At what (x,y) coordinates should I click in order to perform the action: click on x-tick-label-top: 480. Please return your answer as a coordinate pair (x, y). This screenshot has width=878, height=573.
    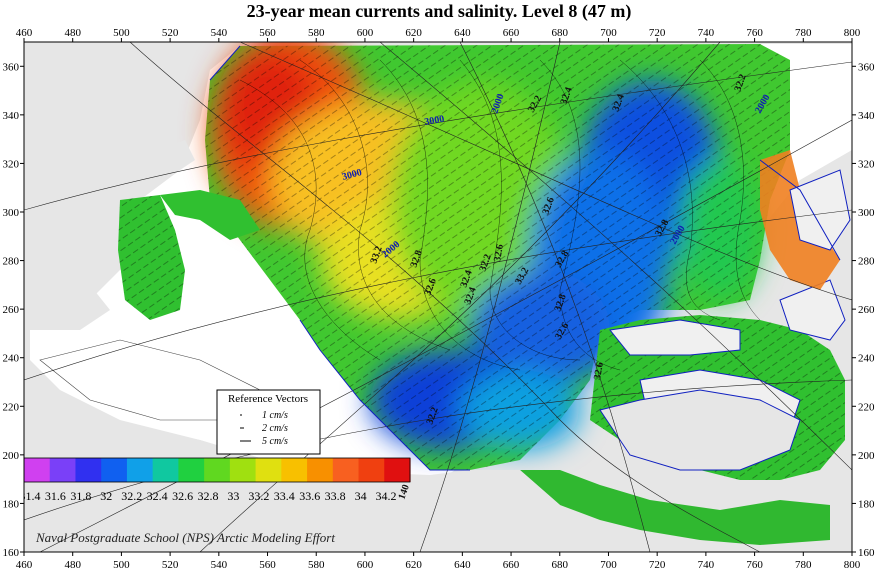
    Looking at the image, I should click on (72, 33).